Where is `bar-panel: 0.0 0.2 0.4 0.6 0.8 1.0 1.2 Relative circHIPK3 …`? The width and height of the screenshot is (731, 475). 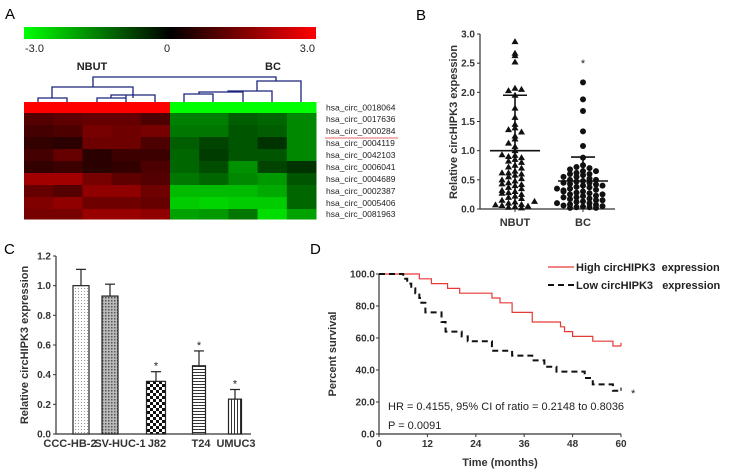
bar-panel: 0.0 0.2 0.4 0.6 0.8 1.0 1.2 Relative circHIPK3 … is located at coordinates (137, 351).